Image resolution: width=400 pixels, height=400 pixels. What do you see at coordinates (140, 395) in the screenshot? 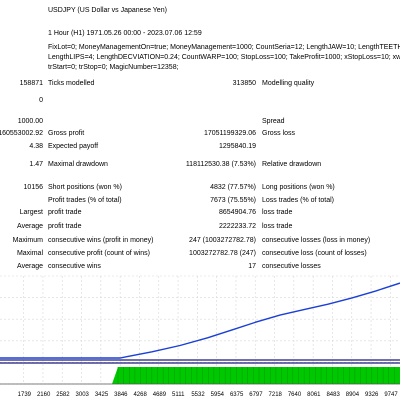
I see `x-tick-label: 4268` at bounding box center [140, 395].